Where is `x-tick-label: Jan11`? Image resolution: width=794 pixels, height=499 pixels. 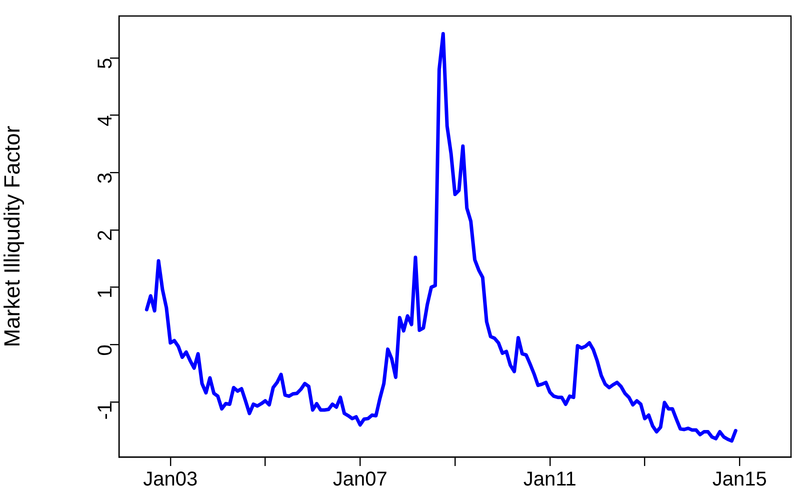 x-tick-label: Jan11 is located at coordinates (549, 479).